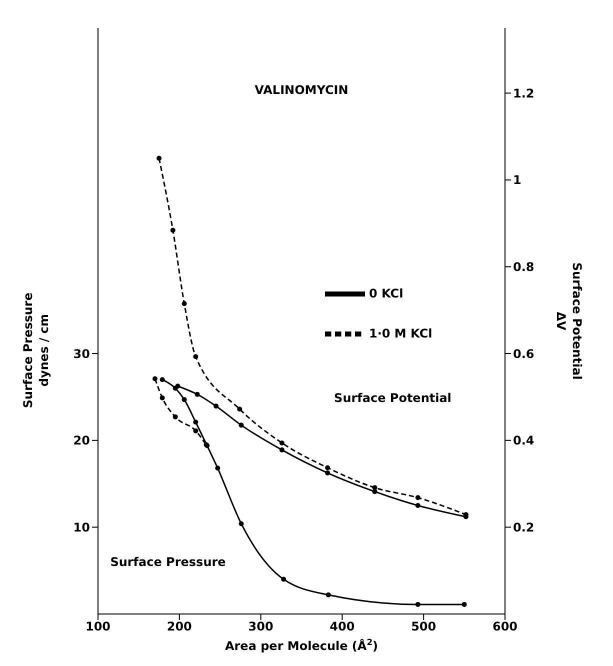  What do you see at coordinates (523, 527) in the screenshot?
I see `y2-tick-label: 0.2` at bounding box center [523, 527].